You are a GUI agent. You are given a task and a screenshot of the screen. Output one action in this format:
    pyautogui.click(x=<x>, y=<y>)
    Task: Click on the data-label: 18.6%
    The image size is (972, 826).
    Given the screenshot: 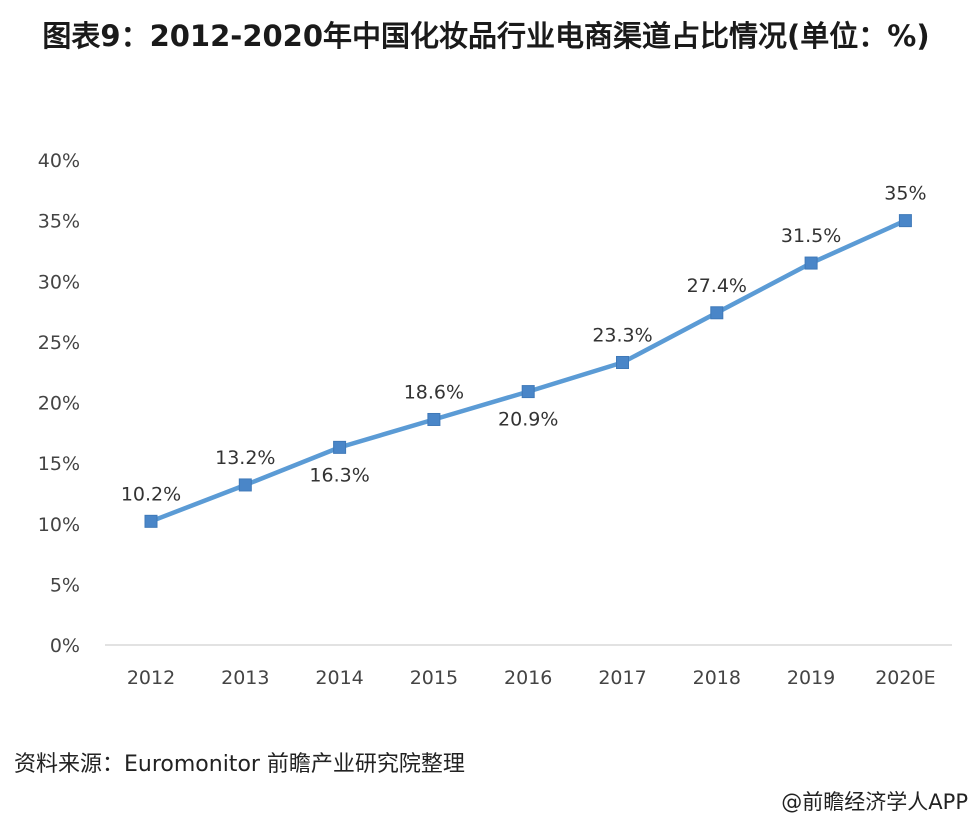 What is the action you would take?
    pyautogui.click(x=434, y=392)
    